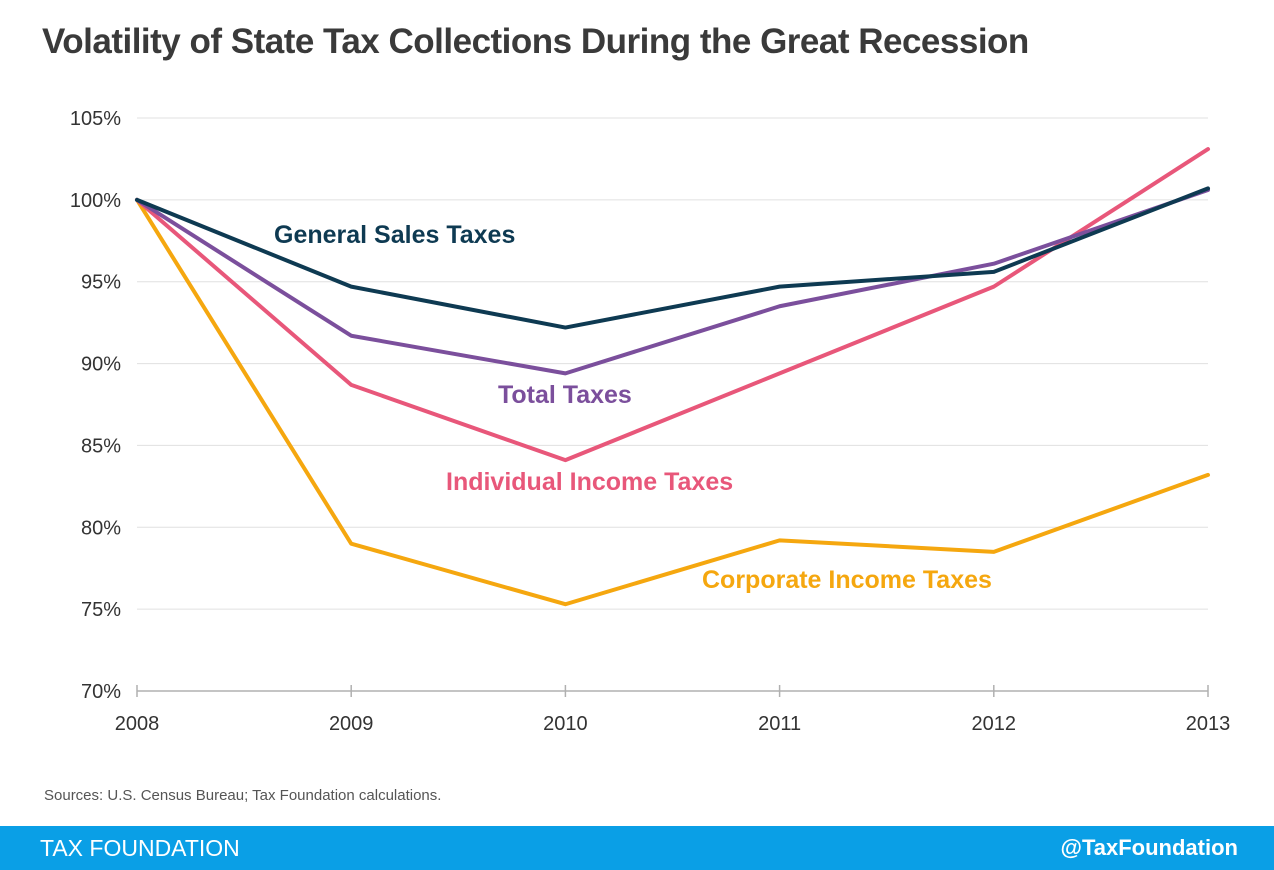 The height and width of the screenshot is (870, 1274). Describe the element at coordinates (637, 848) in the screenshot. I see `footer-bar: TAX FOUNDATION @TaxFoundation` at that location.